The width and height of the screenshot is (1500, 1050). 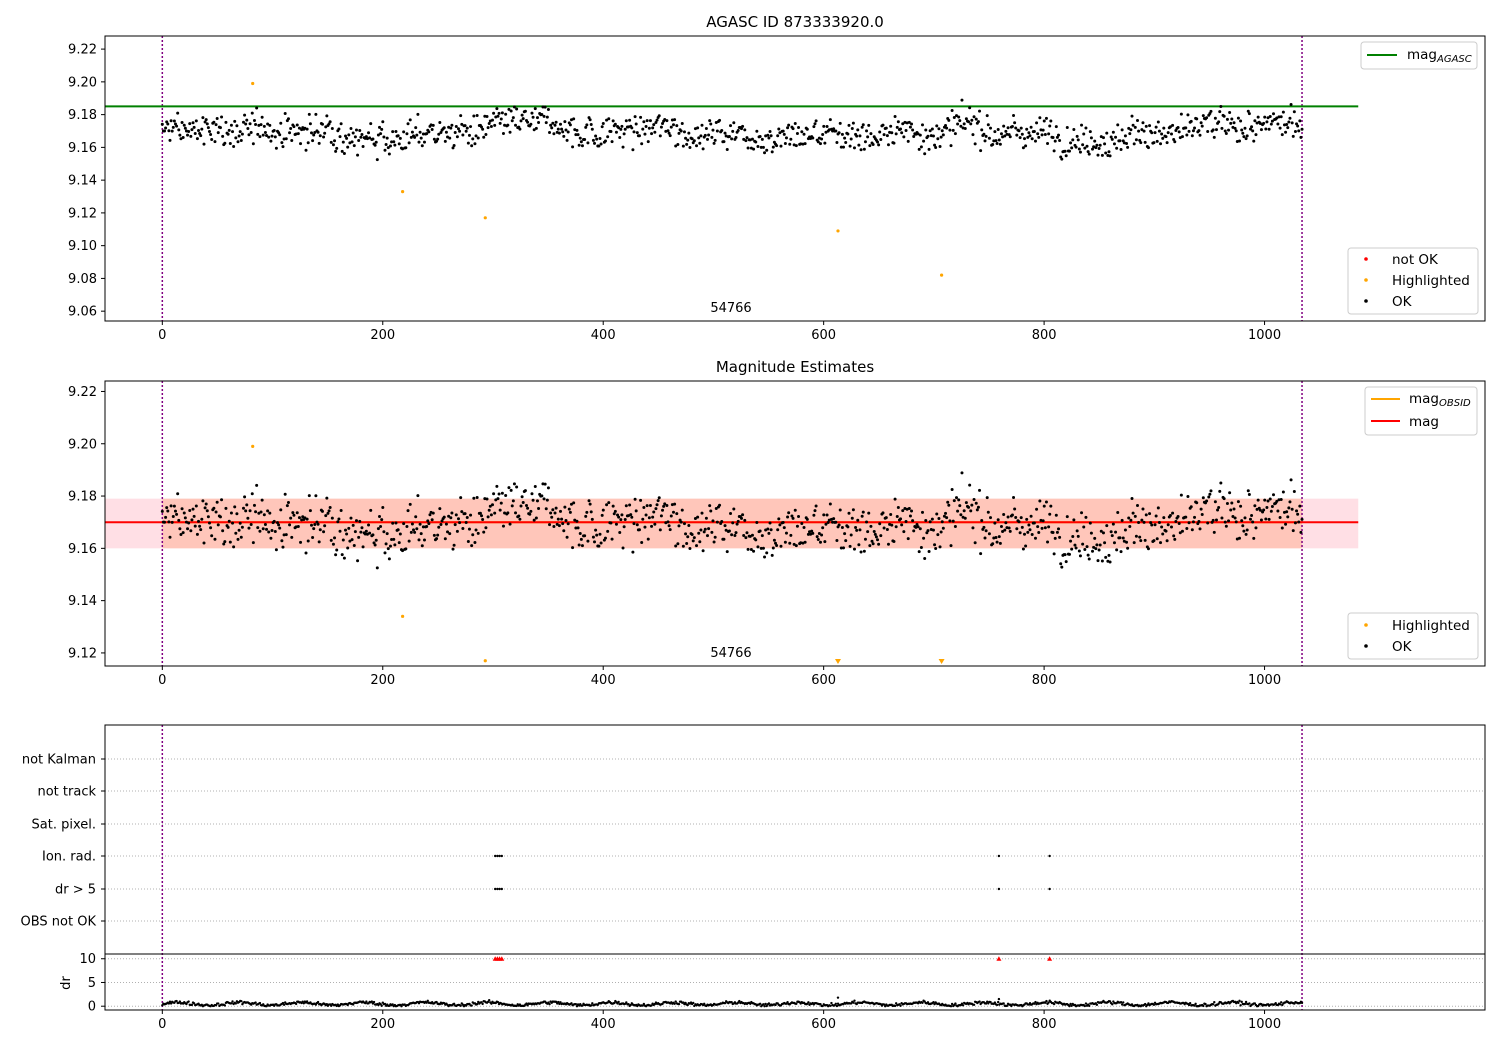 What do you see at coordinates (59, 922) in the screenshot?
I see `flag-row-label: OBS not OK` at bounding box center [59, 922].